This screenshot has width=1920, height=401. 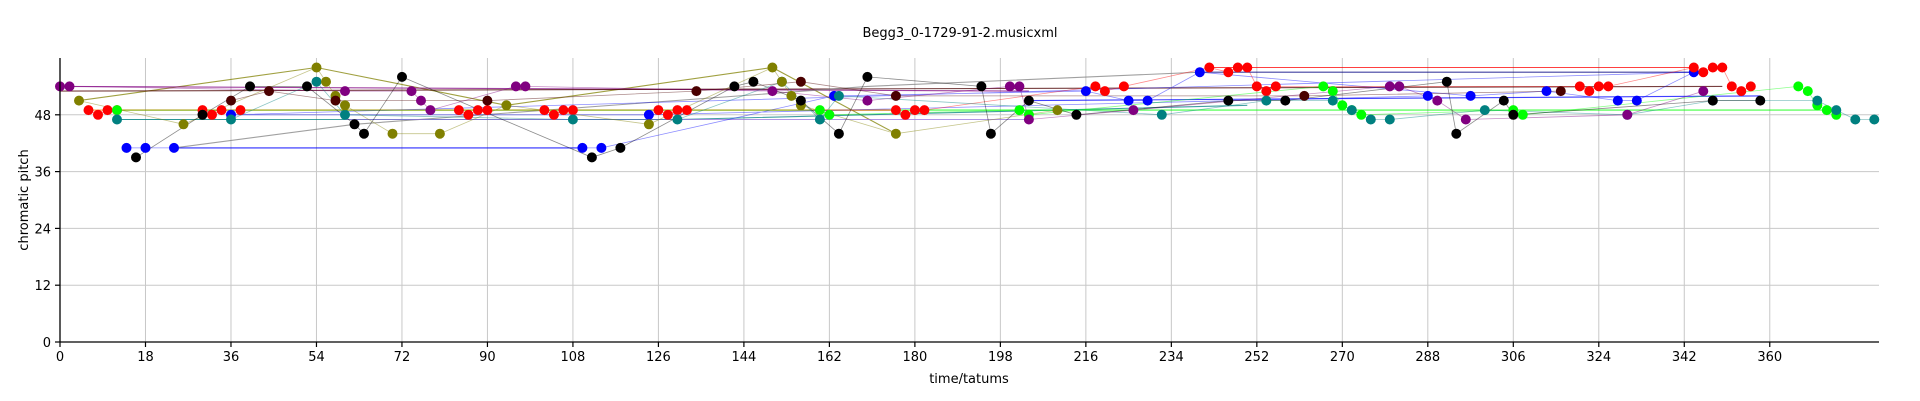 I want to click on x-tick-label: 90, so click(x=487, y=357).